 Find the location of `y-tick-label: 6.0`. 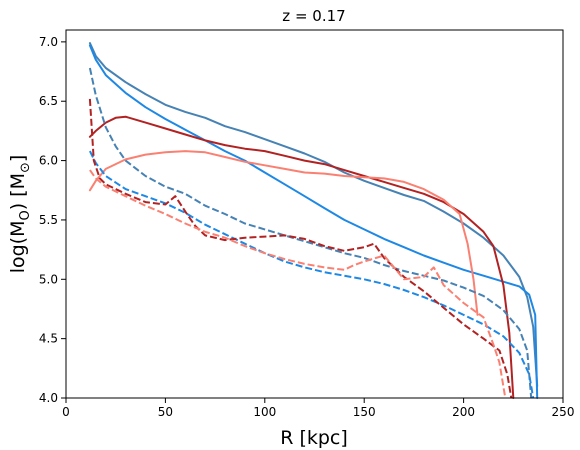

y-tick-label: 6.0 is located at coordinates (48, 161).